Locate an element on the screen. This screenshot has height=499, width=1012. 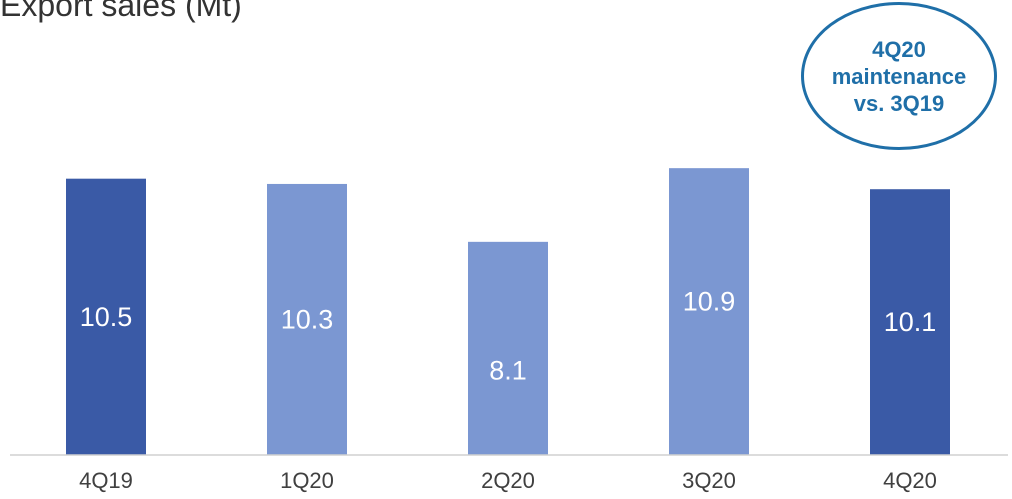
x-tick-label-1Q20: 1Q20 is located at coordinates (307, 480).